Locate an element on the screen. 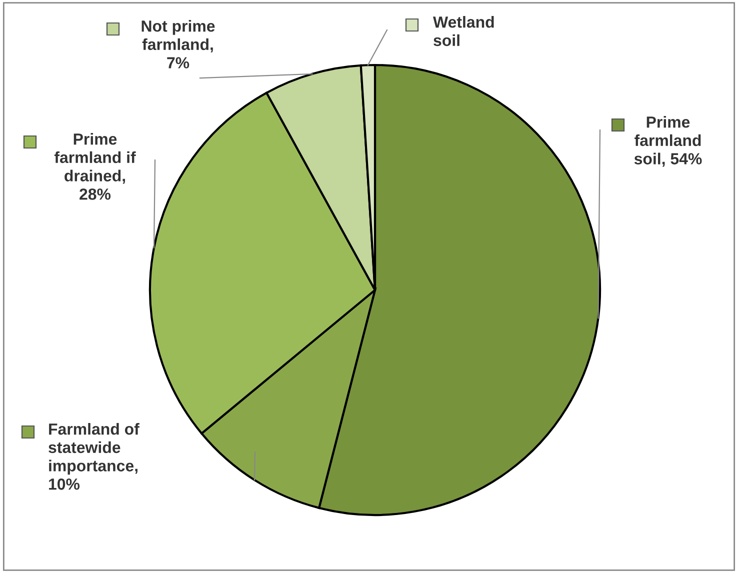 The width and height of the screenshot is (738, 573). legend-label: Farmland of statewide importance, 10% is located at coordinates (94, 456).